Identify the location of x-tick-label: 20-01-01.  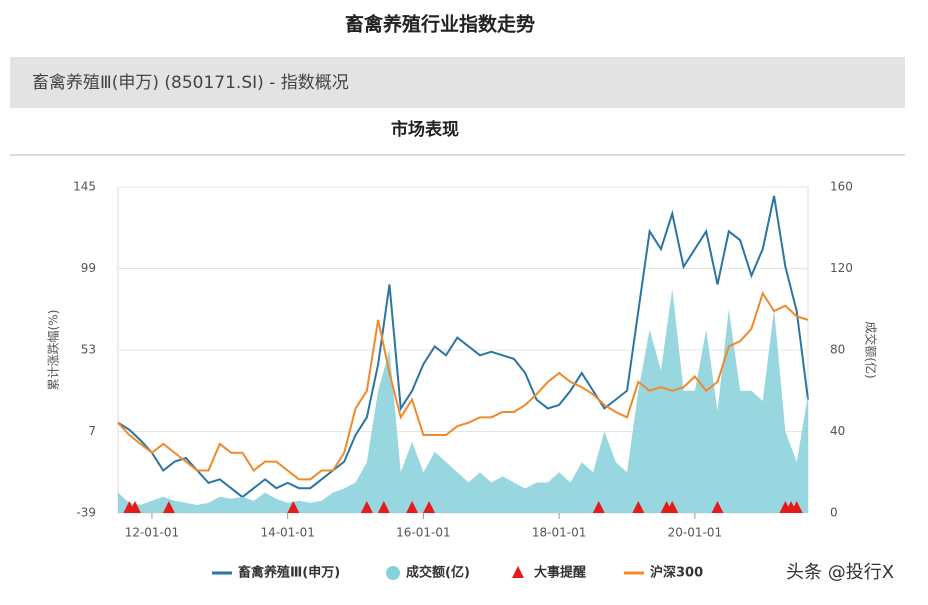
(695, 533).